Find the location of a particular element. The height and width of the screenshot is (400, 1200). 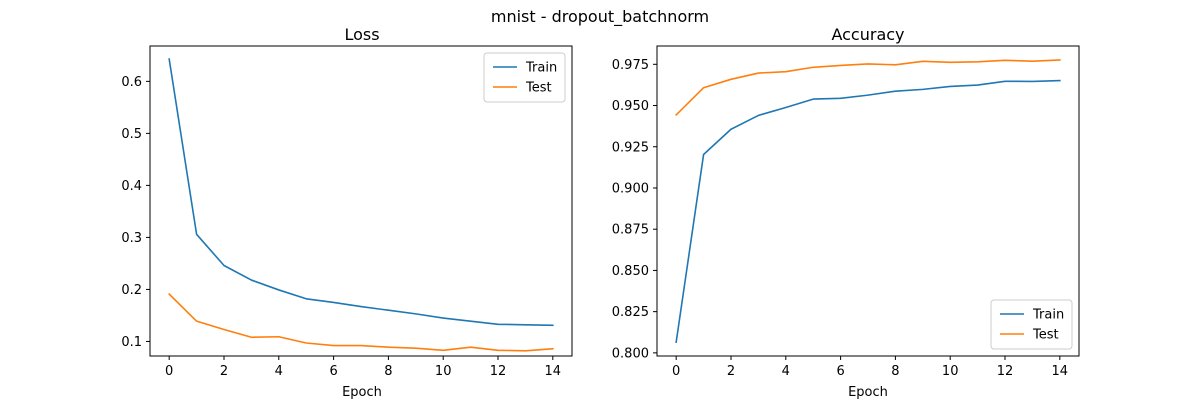

loss-legend-label-train: Train is located at coordinates (541, 68).